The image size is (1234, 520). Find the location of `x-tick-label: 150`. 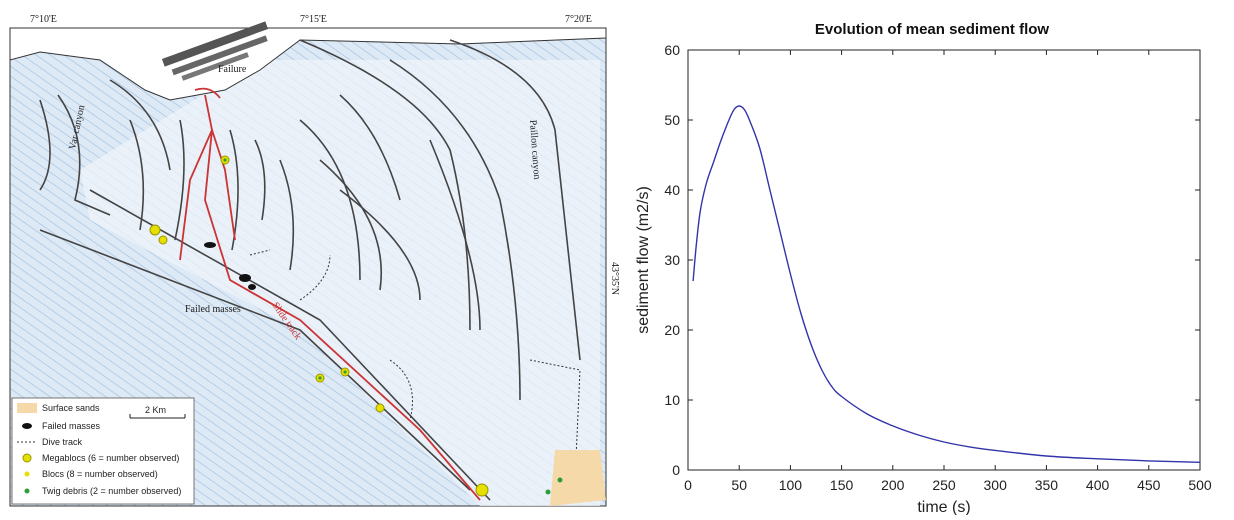

x-tick-label: 150 is located at coordinates (842, 485).